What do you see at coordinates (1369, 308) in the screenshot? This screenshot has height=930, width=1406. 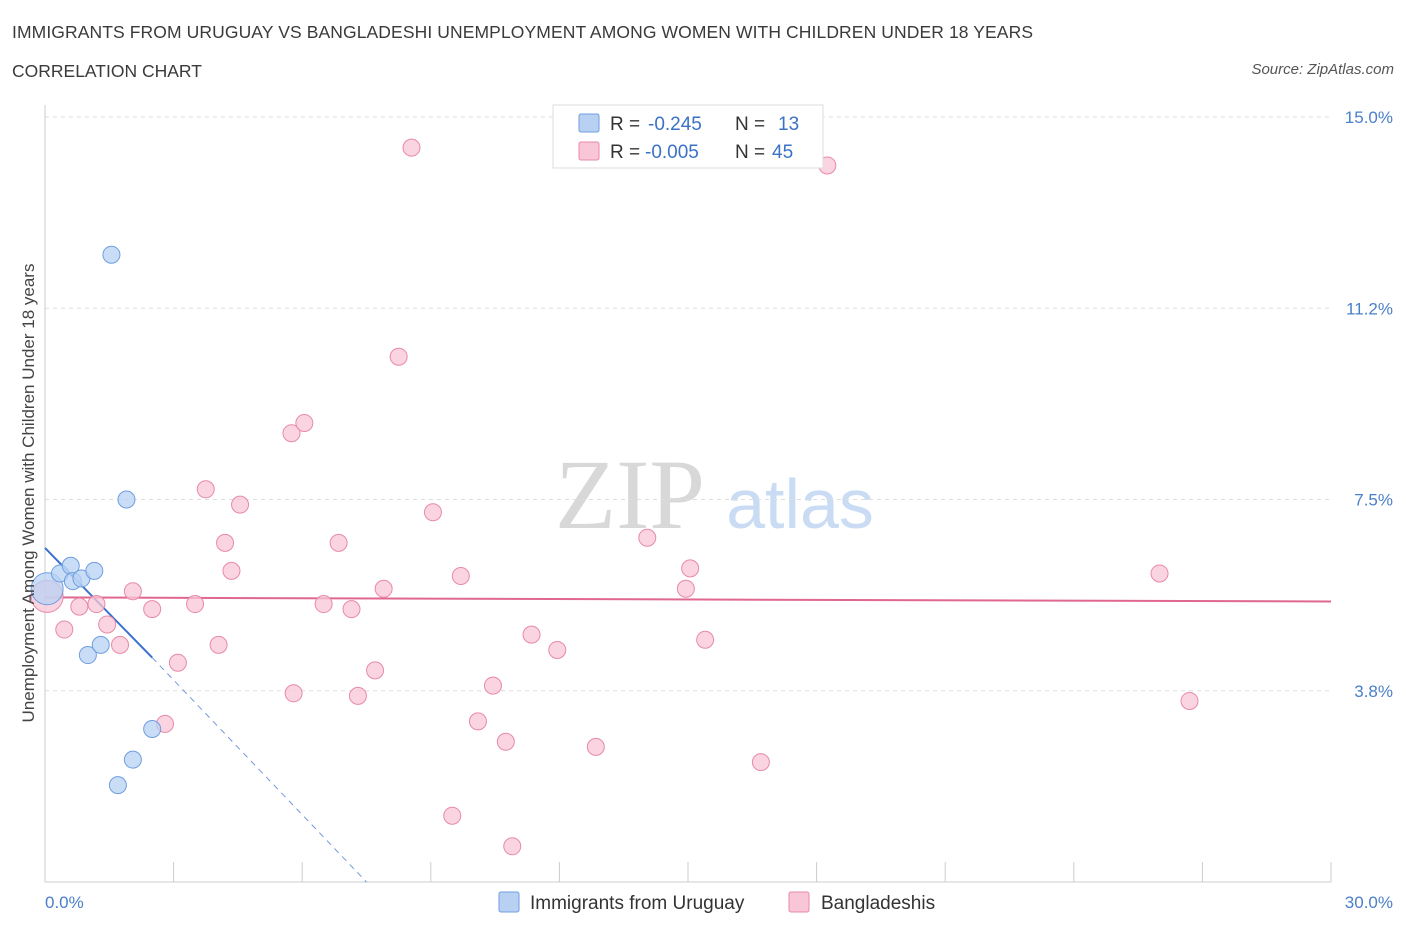 I see `y-tick-label-2: 11.2%` at bounding box center [1369, 308].